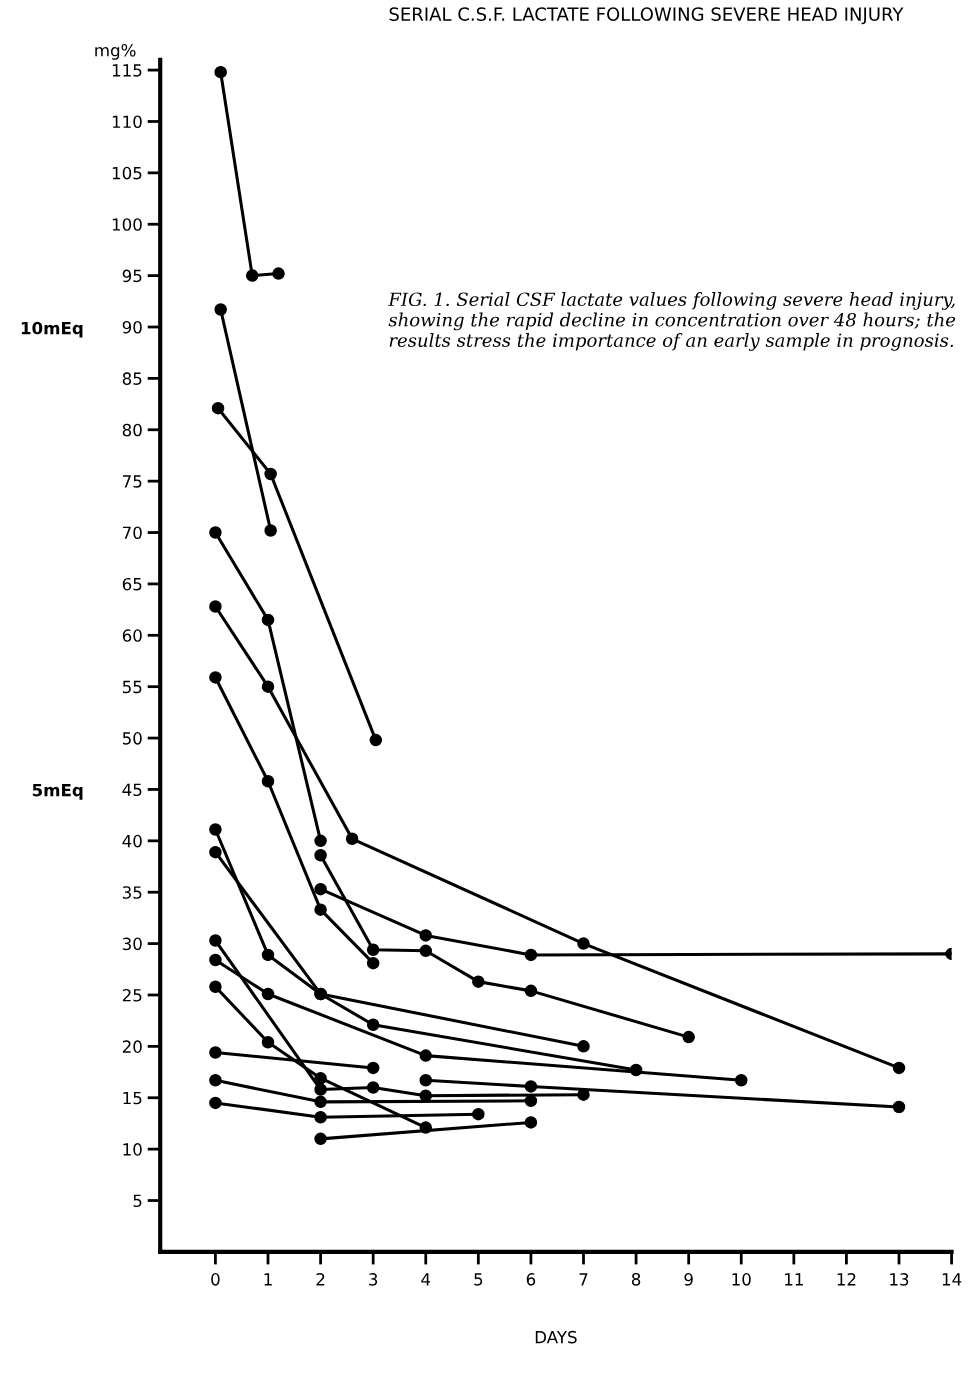  Describe the element at coordinates (127, 122) in the screenshot. I see `y-tick-label: 110` at that location.